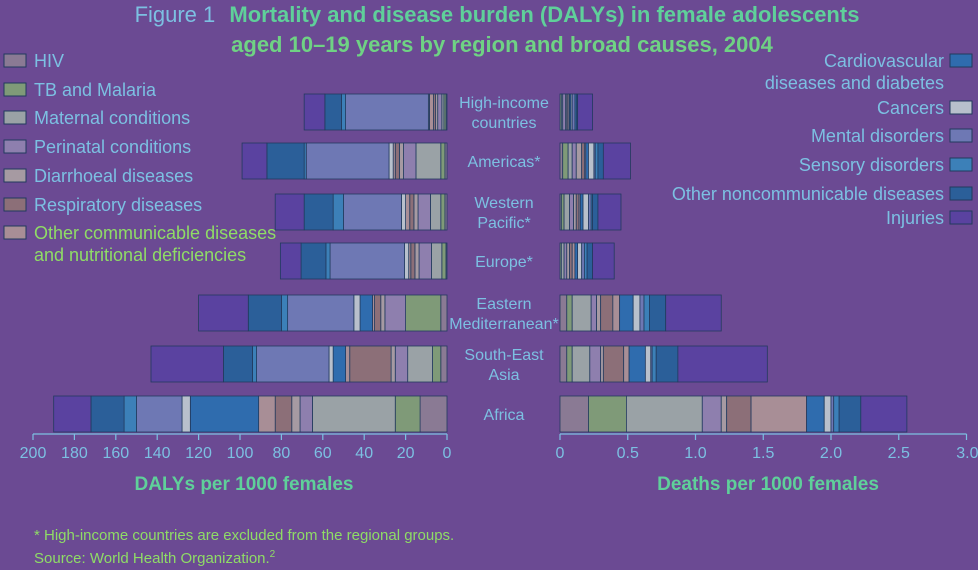  What do you see at coordinates (667, 364) in the screenshot?
I see `deaths-bar-south-east-asia-other-noncommunicable-diseases` at bounding box center [667, 364].